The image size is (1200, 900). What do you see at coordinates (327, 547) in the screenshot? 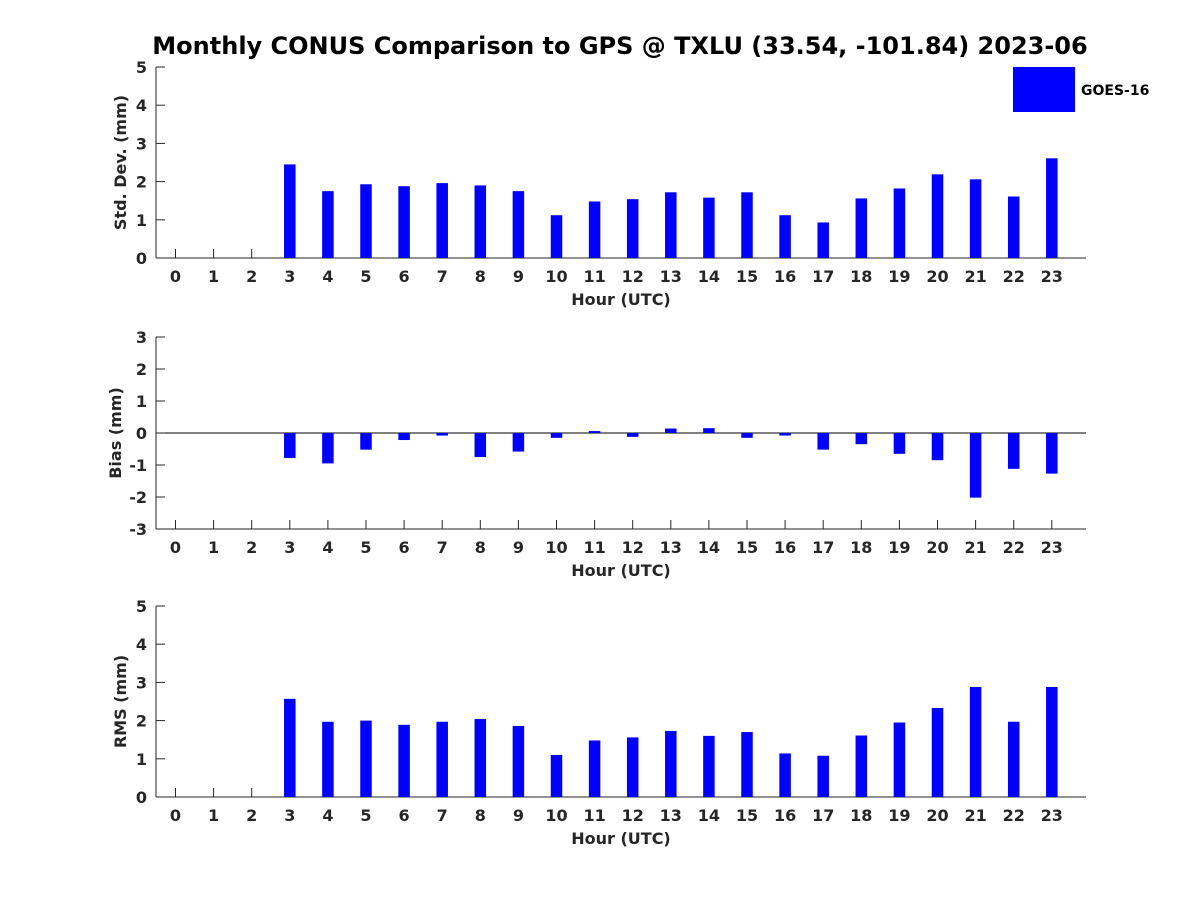
I see `bias-x-tick-label: 4` at bounding box center [327, 547].